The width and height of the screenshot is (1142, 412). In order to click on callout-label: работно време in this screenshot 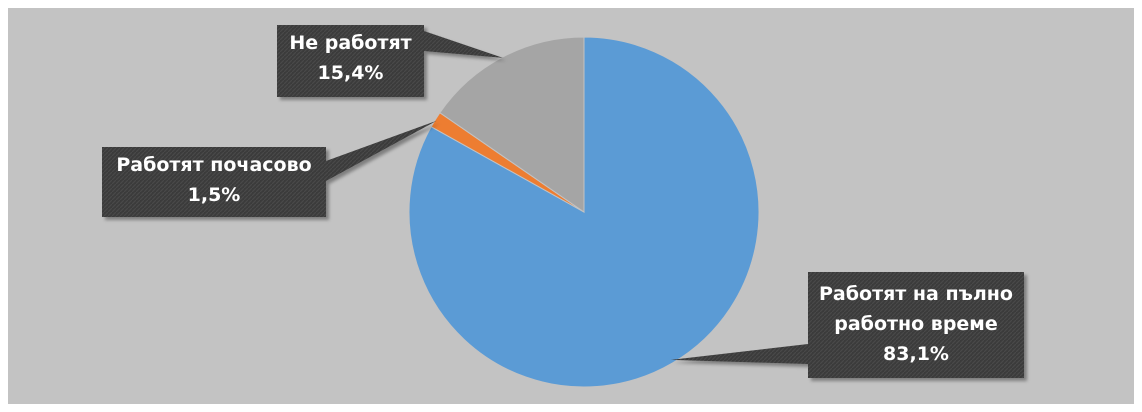, I will do `click(915, 324)`.